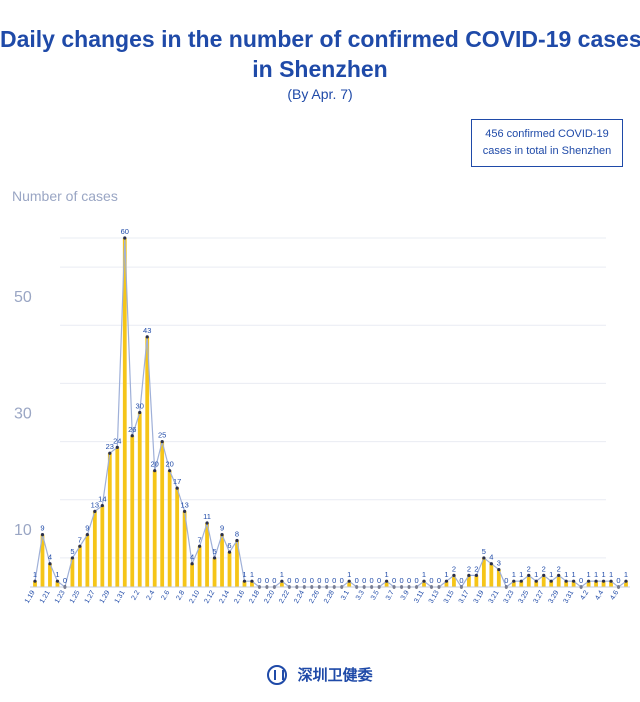 The image size is (640, 702). Describe the element at coordinates (162, 435) in the screenshot. I see `data-label: 25` at that location.